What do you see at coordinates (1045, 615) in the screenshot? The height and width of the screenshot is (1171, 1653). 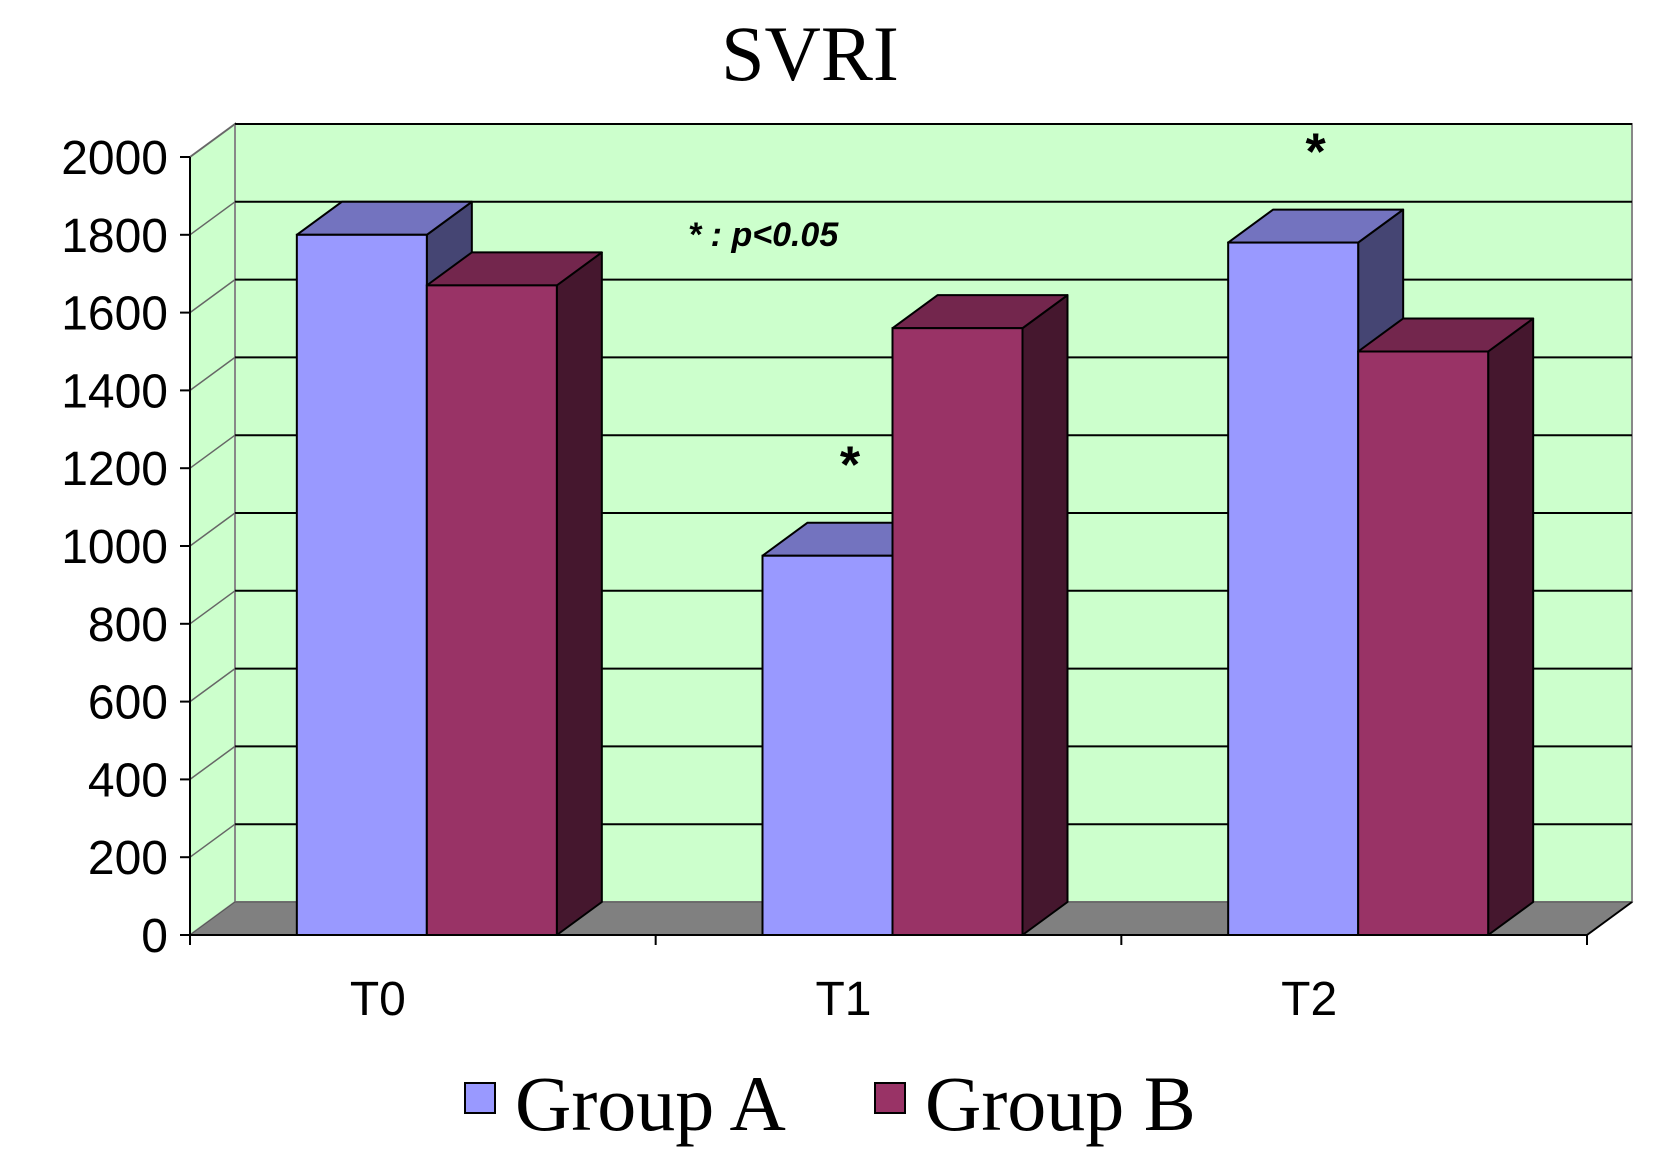 I see `bar-side-t1-group-b` at bounding box center [1045, 615].